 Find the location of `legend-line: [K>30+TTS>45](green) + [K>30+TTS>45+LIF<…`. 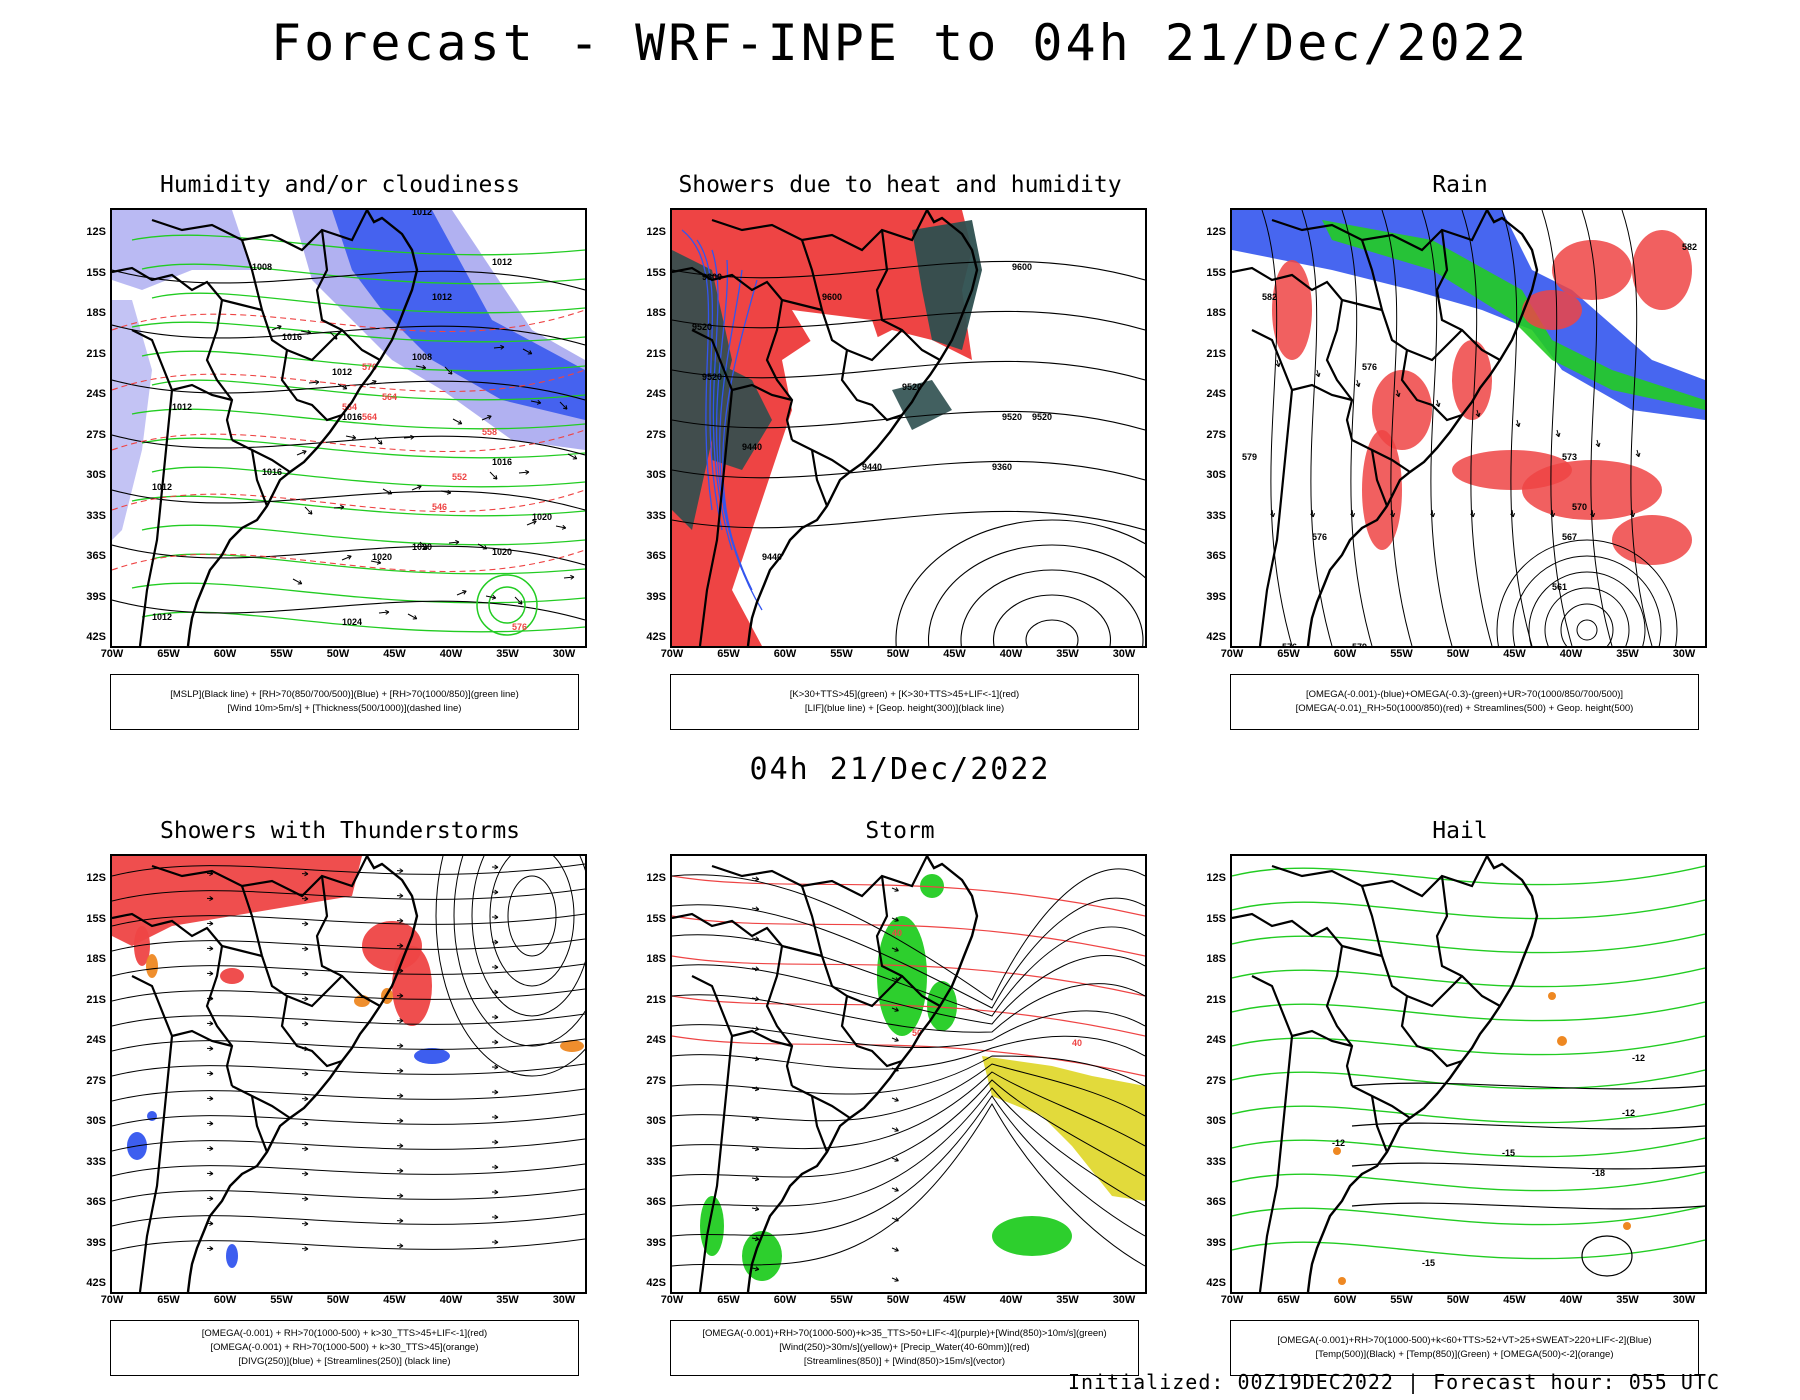

legend-line: [K>30+TTS>45](green) + [K>30+TTS>45+LIF<… is located at coordinates (904, 694).